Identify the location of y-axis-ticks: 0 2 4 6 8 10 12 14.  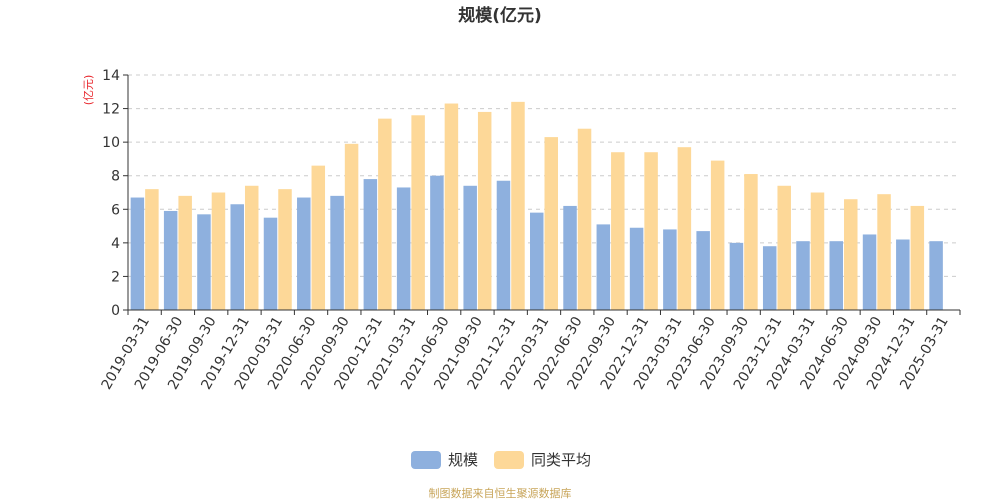
(115, 193).